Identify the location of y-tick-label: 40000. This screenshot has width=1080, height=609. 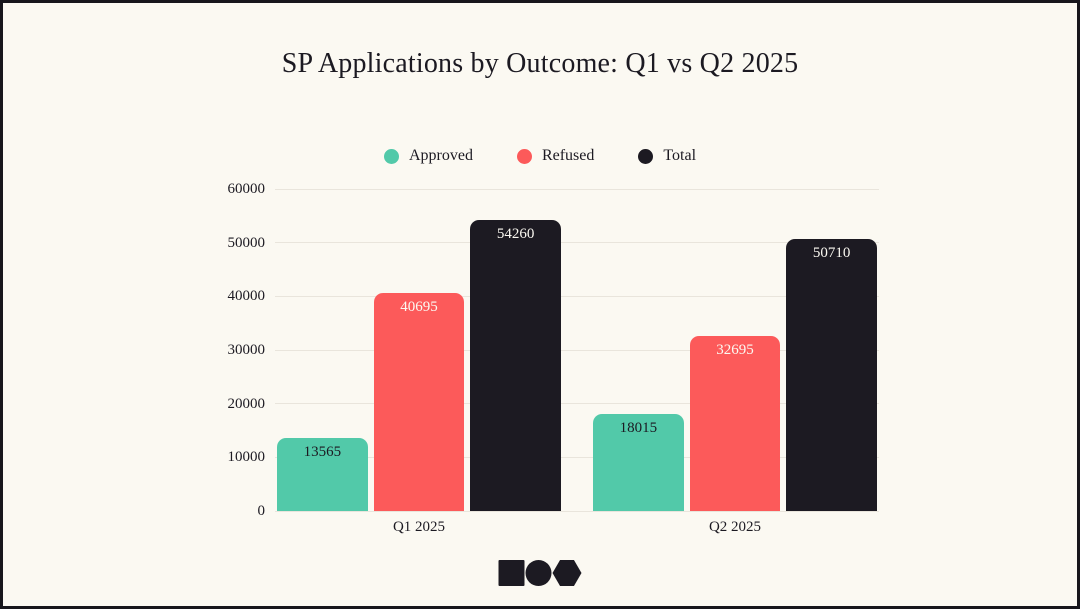
(246, 296).